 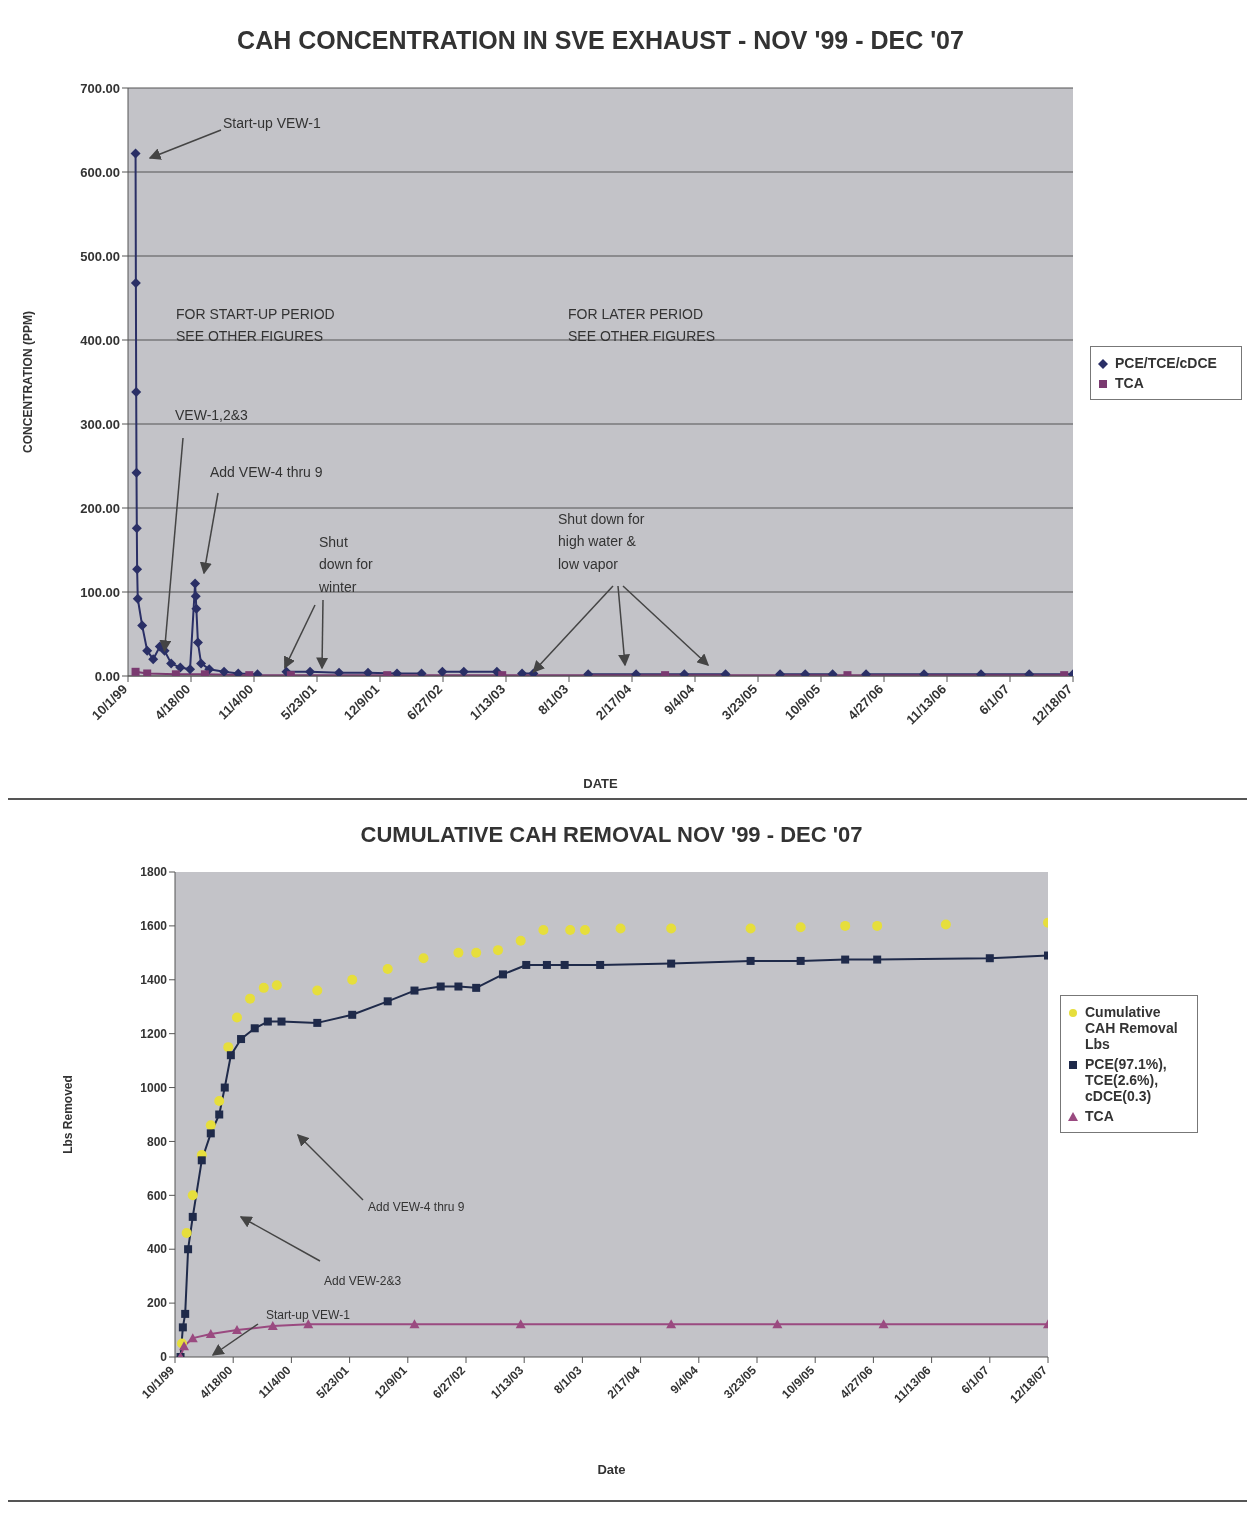 What do you see at coordinates (100, 256) in the screenshot?
I see `y-tick-label: 500.00` at bounding box center [100, 256].